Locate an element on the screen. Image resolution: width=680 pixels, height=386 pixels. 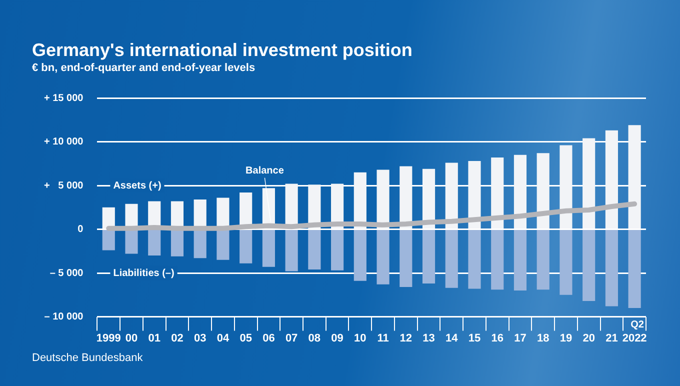
x-tick-label: 08 is located at coordinates (314, 338).